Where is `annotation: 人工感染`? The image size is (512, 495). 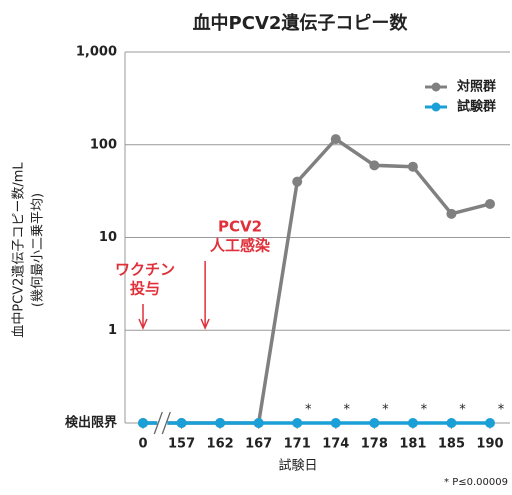
annotation: 人工感染 is located at coordinates (240, 246).